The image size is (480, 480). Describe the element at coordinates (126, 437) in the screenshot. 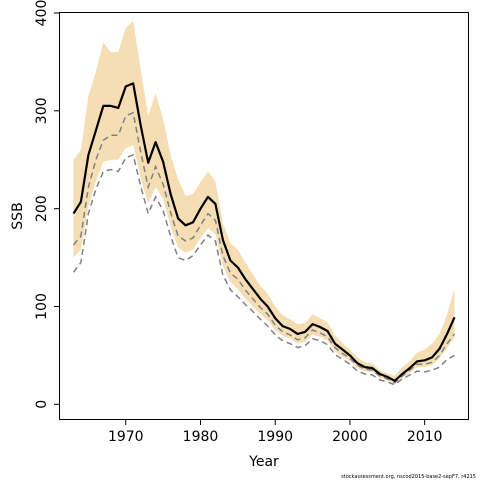

I see `x-tick-label: 1970` at that location.